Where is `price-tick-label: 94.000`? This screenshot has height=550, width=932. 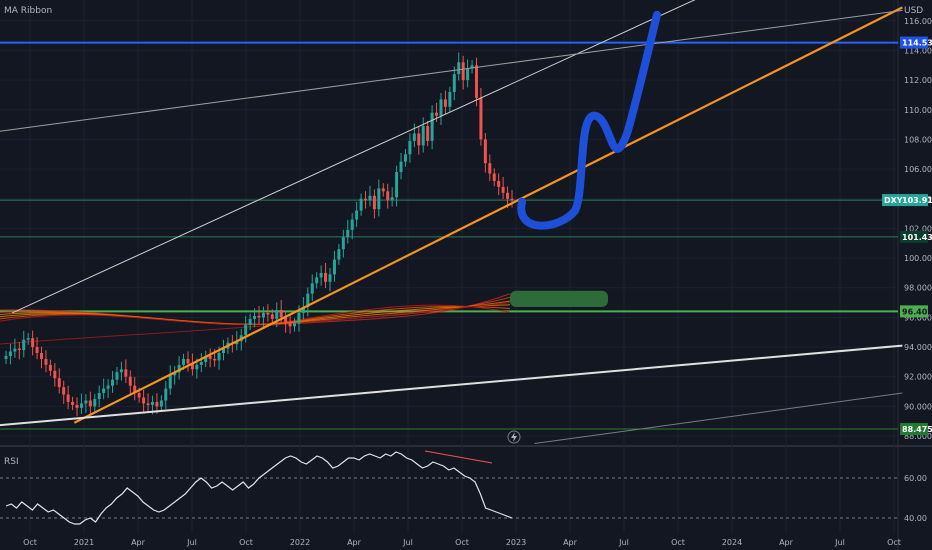 price-tick-label: 94.000 is located at coordinates (918, 347).